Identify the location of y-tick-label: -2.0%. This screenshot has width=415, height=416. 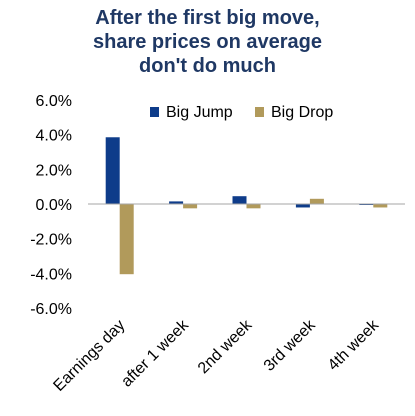
(51, 240).